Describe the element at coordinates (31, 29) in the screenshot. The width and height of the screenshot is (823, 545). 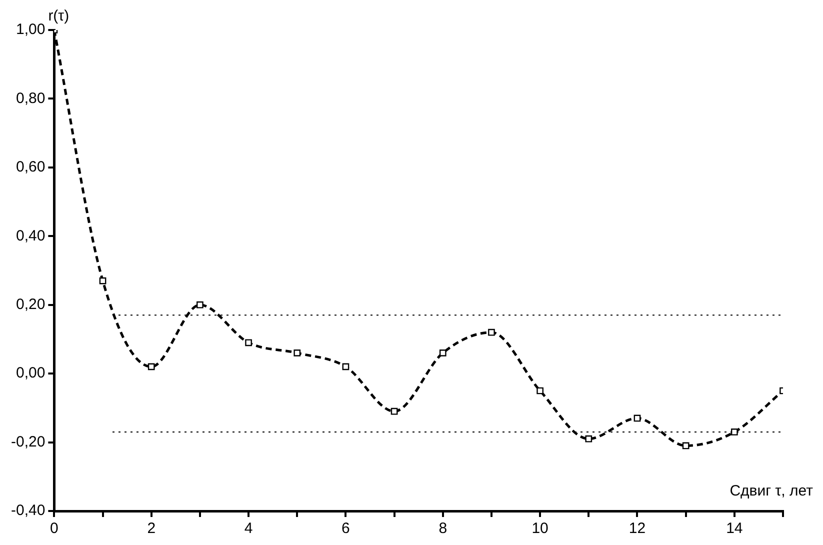
I see `y-tick-label: 1,00` at that location.